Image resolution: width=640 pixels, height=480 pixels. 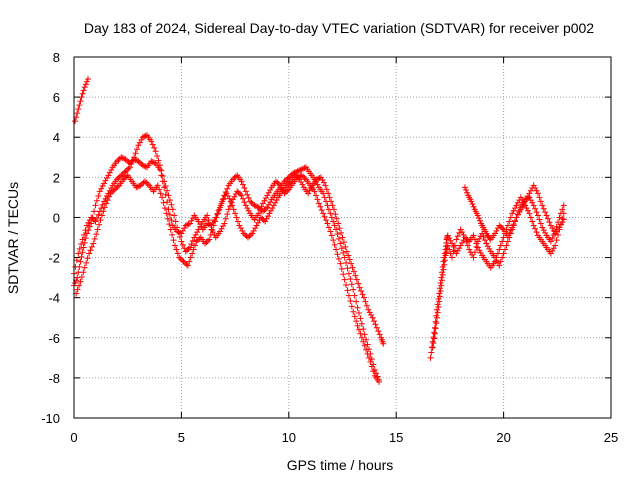 What do you see at coordinates (56, 177) in the screenshot?
I see `y-tick-label: 2` at bounding box center [56, 177].